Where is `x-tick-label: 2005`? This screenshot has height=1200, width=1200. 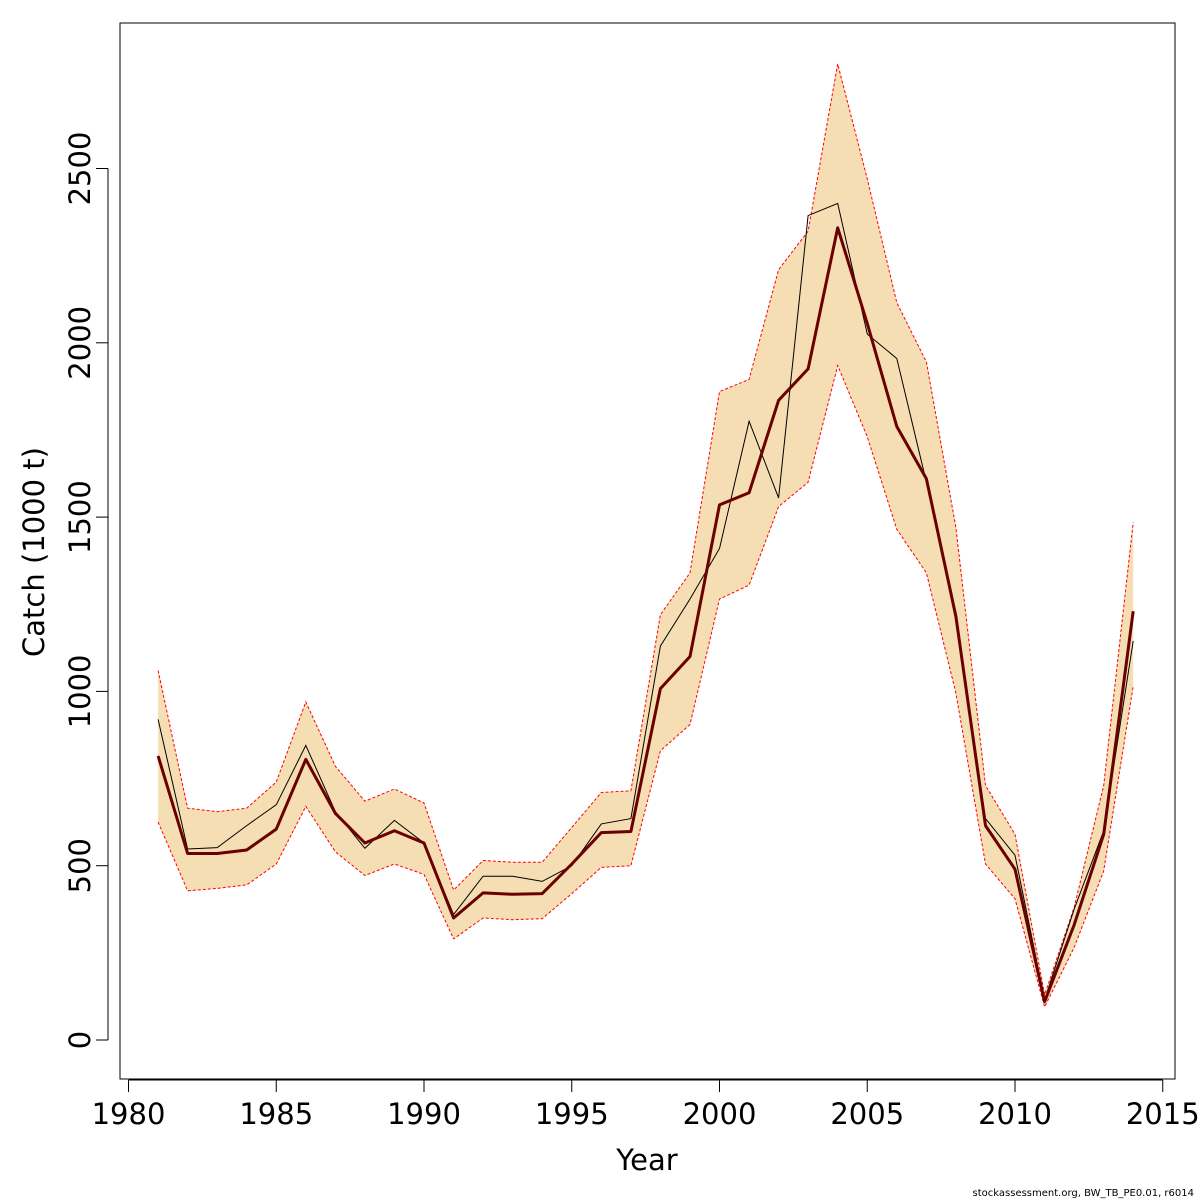
x-tick-label: 2005 is located at coordinates (867, 1114).